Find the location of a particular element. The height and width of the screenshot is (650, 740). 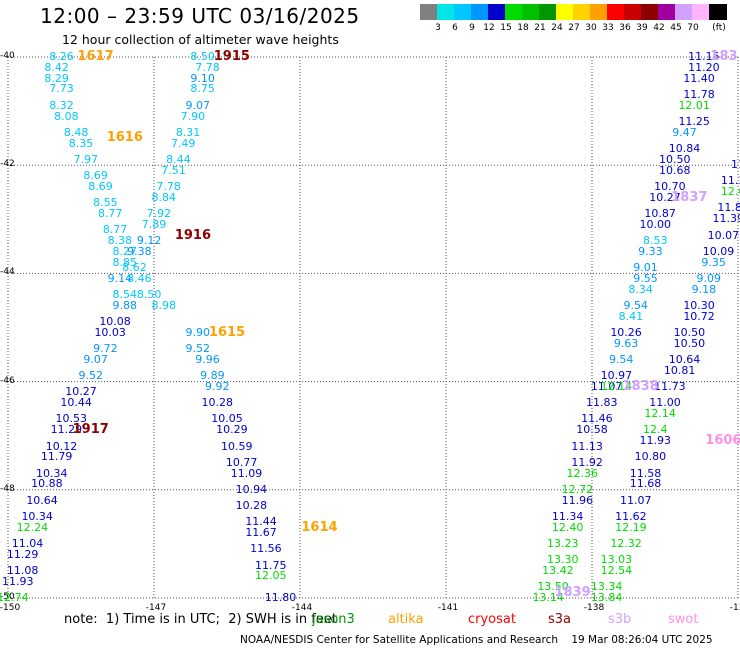

swh-value-label: 11.07 is located at coordinates (606, 386).